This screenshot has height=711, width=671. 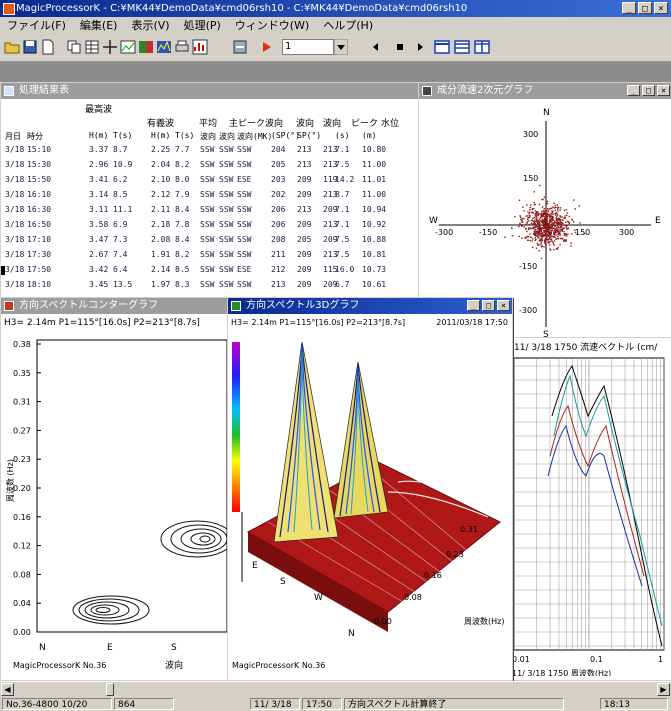 I want to click on table-icon, so click(x=92, y=47).